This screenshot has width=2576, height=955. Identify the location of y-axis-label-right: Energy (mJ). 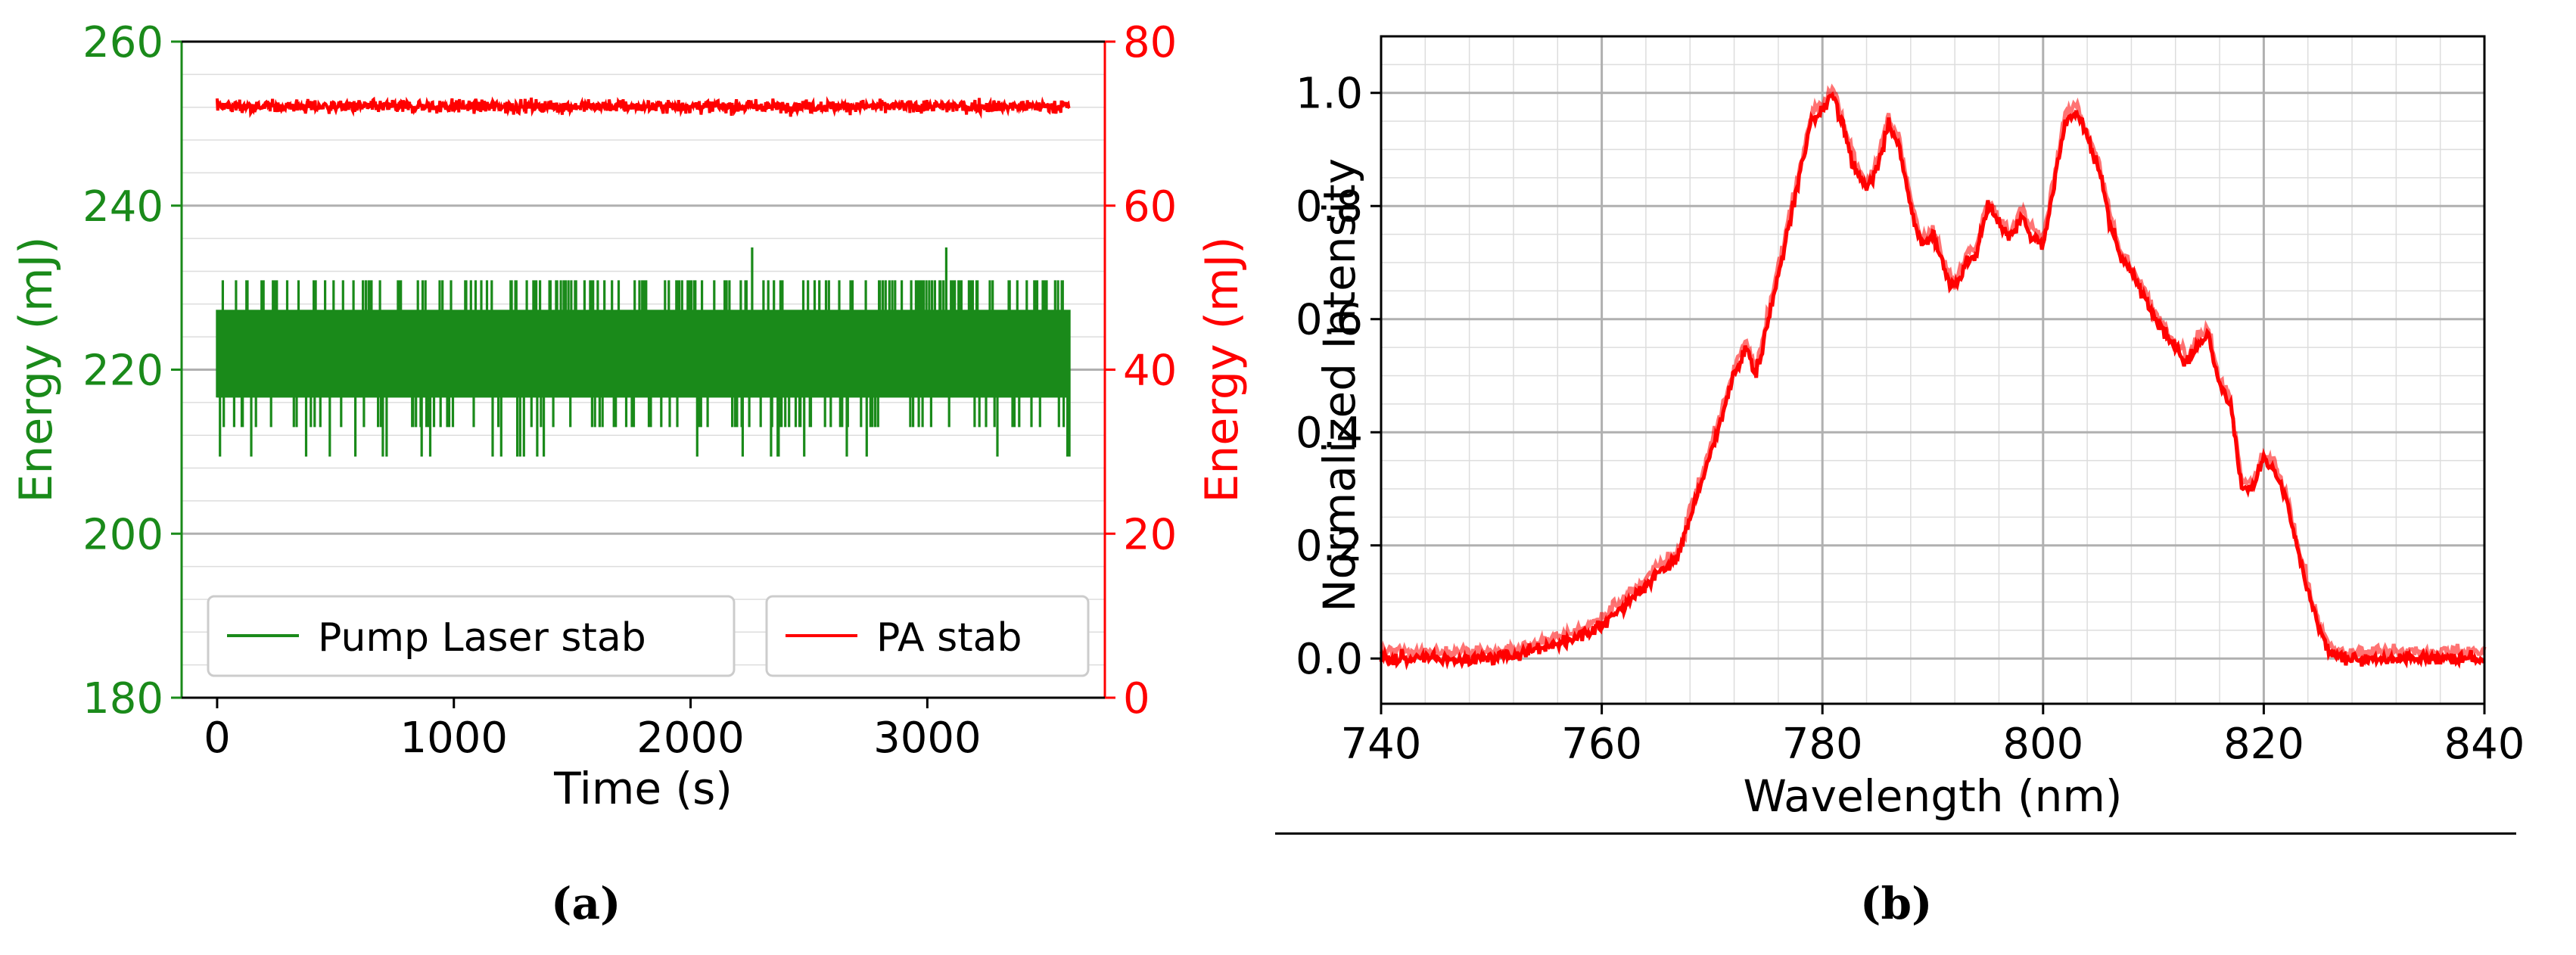
(1222, 369).